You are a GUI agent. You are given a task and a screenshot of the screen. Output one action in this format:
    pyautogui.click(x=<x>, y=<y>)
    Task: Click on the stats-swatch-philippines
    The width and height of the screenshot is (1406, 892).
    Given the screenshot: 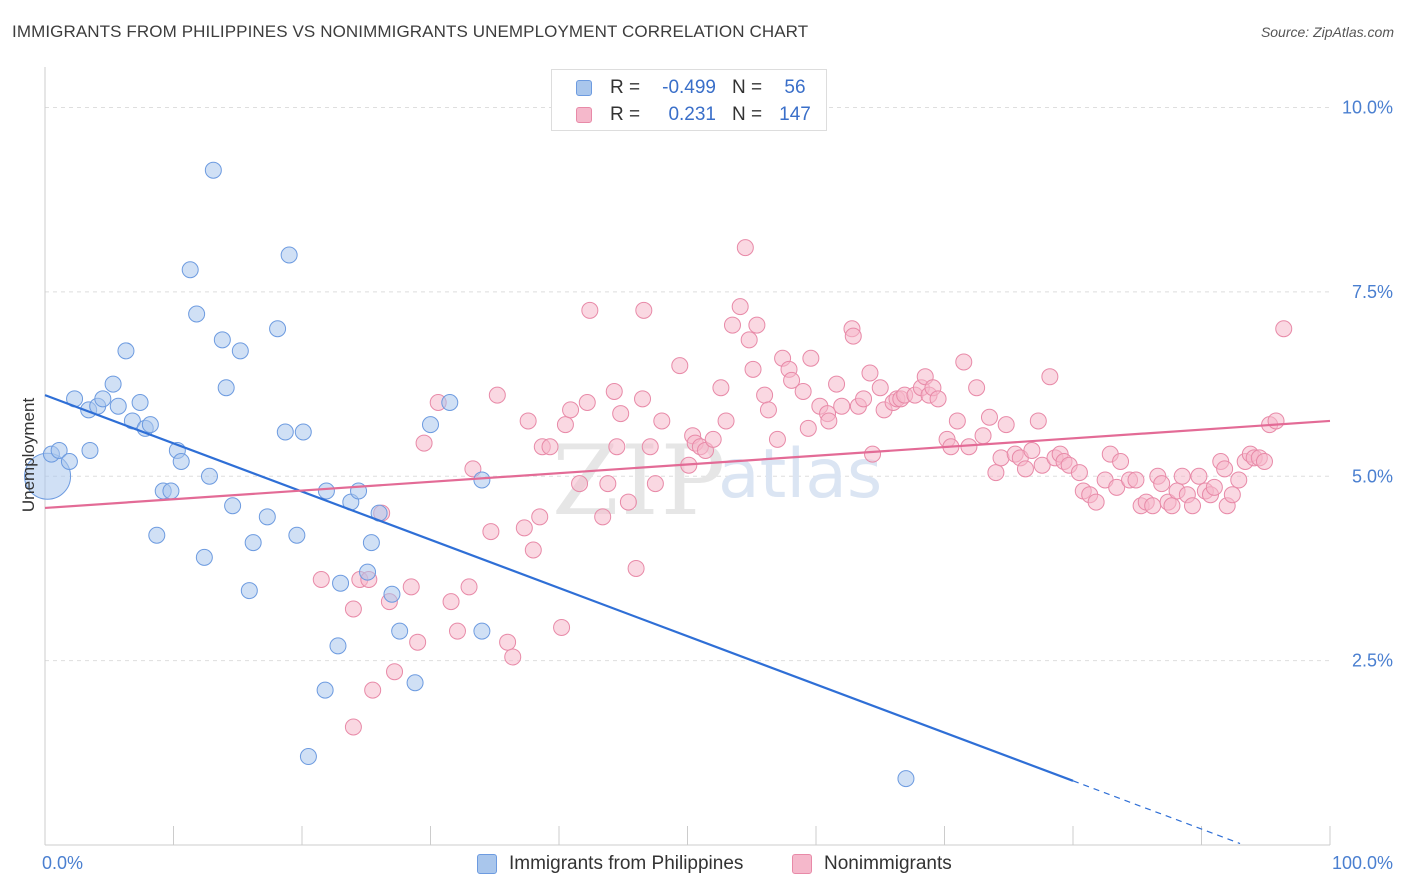 What is the action you would take?
    pyautogui.click(x=584, y=88)
    